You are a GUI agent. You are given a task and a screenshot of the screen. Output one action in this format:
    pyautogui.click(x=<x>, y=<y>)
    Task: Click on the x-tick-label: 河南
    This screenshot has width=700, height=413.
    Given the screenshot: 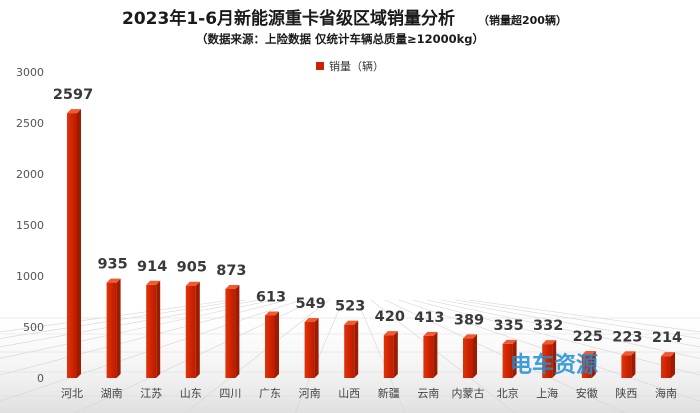 What is the action you would take?
    pyautogui.click(x=310, y=393)
    